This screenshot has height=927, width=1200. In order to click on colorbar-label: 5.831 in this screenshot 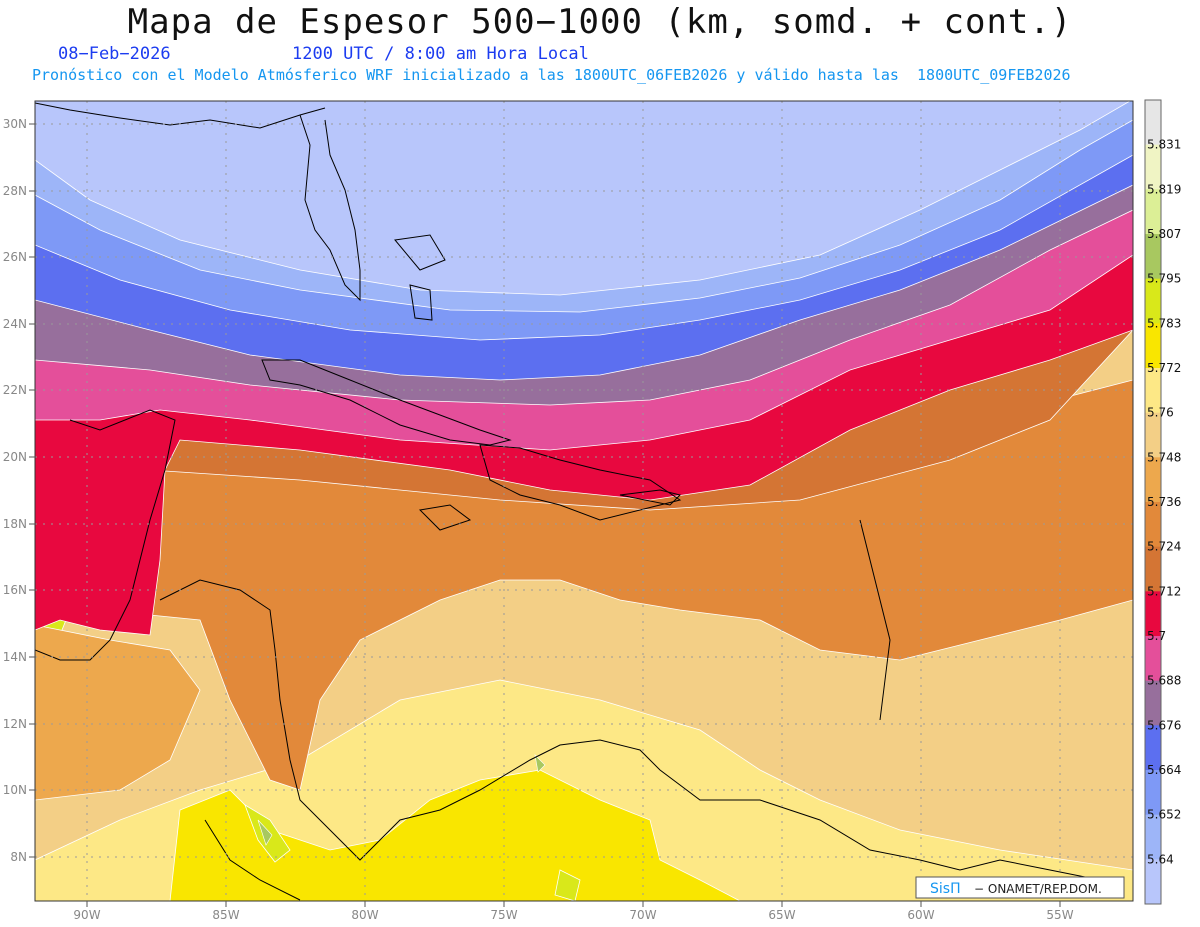, I will do `click(1164, 145)`.